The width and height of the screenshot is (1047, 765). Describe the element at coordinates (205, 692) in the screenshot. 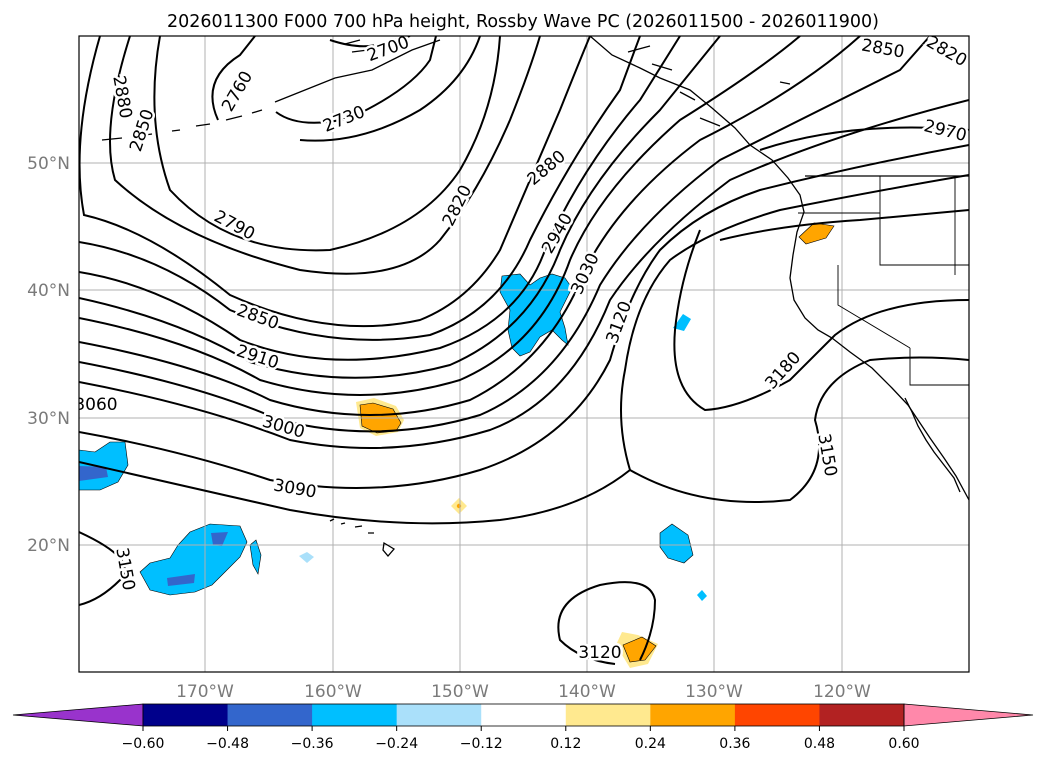

I see `lon-tick-label: 170°W` at that location.